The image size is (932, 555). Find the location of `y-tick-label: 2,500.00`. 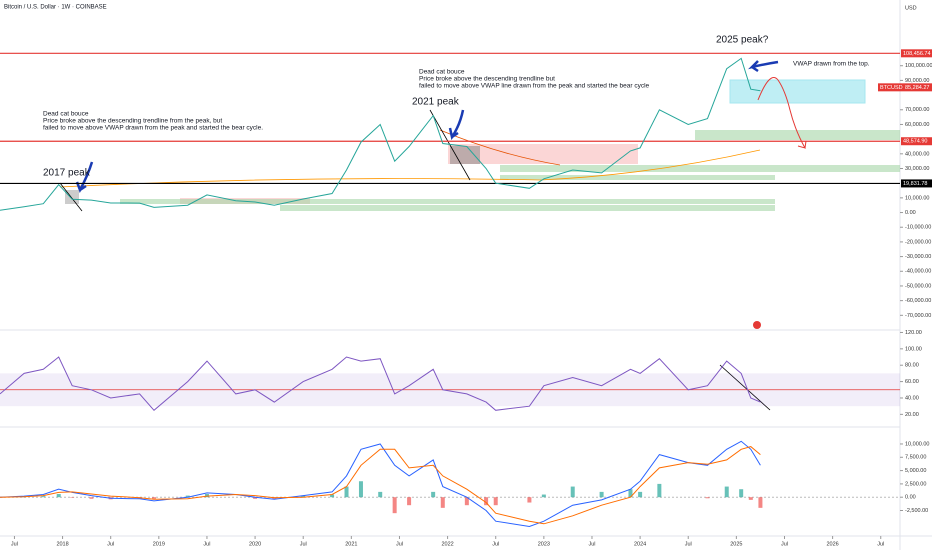

y-tick-label: 2,500.00 is located at coordinates (915, 484).